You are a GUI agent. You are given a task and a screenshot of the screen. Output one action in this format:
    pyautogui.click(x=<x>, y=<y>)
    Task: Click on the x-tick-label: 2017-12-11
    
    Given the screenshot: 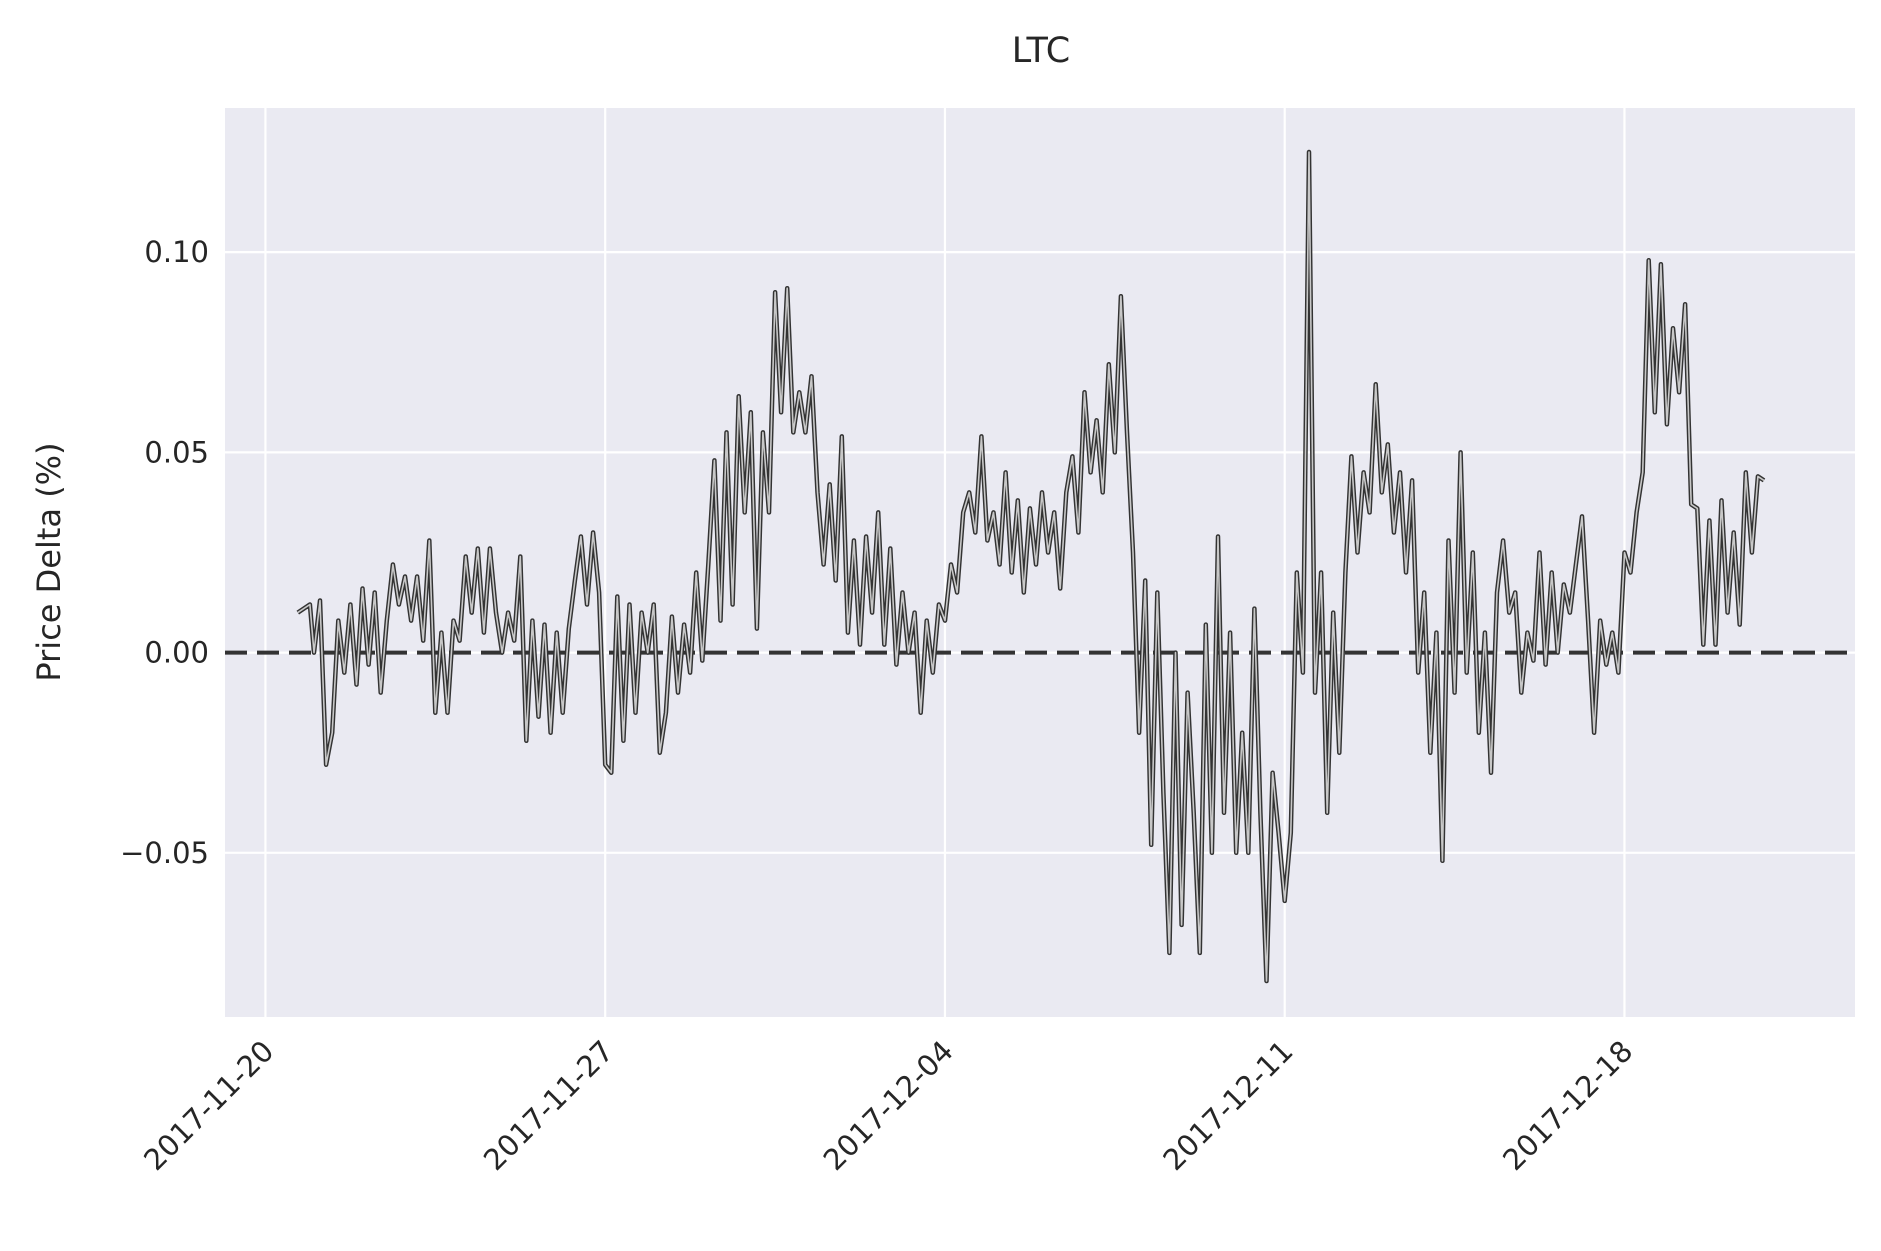 What is the action you would take?
    pyautogui.click(x=1227, y=1105)
    